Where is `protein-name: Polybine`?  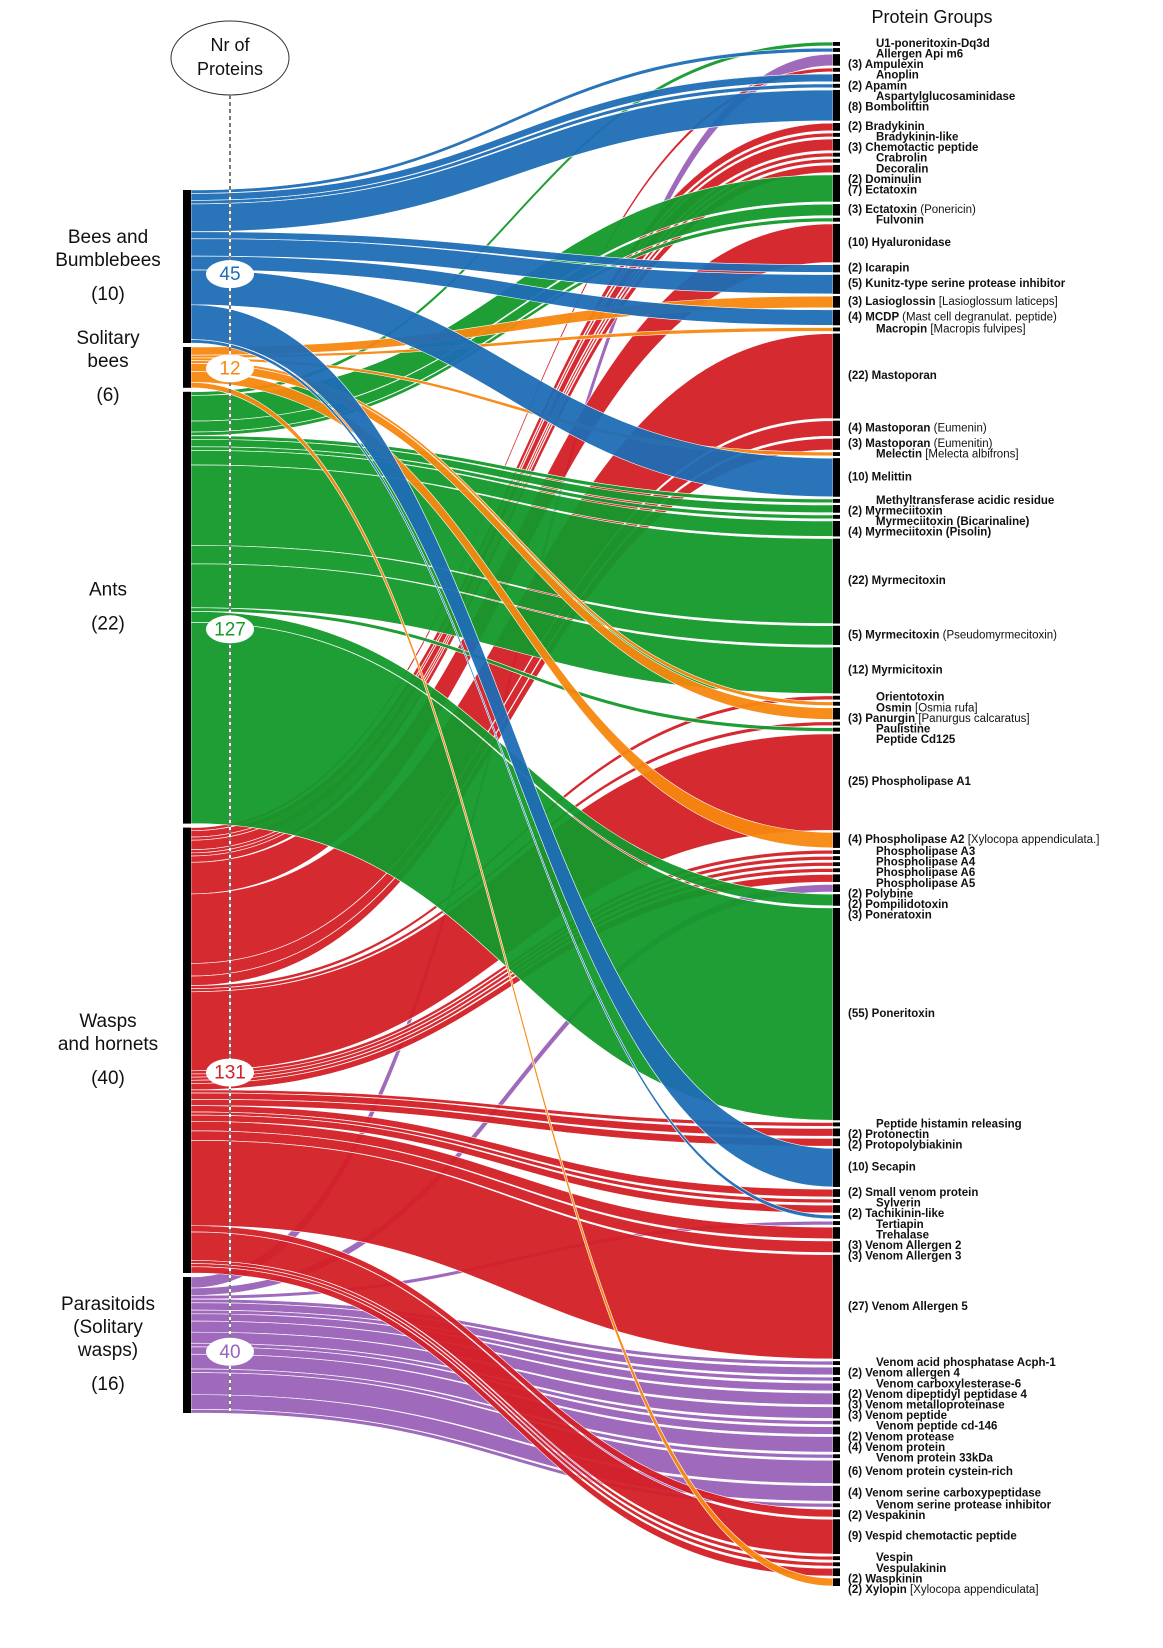 protein-name: Polybine is located at coordinates (889, 894).